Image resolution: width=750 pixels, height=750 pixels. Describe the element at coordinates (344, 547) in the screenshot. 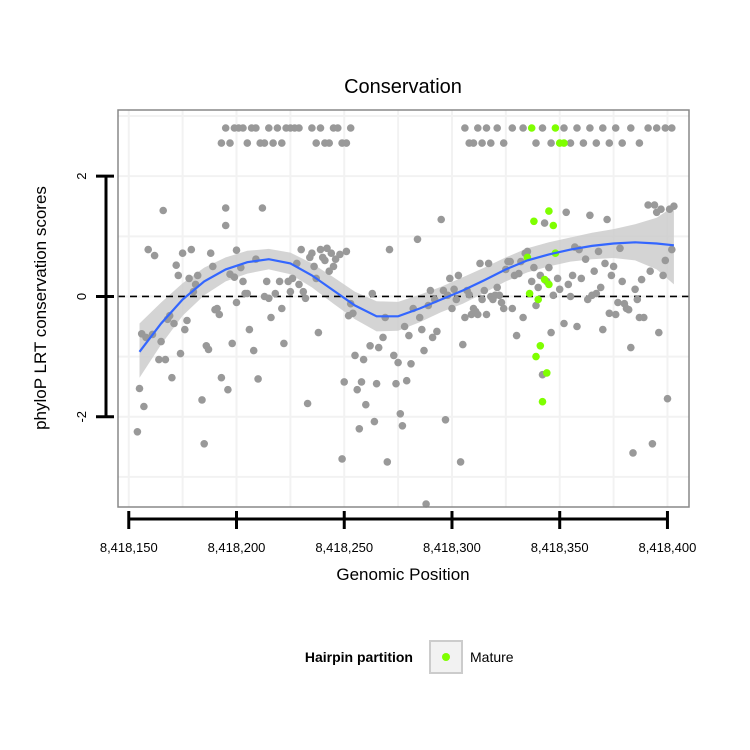

I see `x-tick-label: 8,418,250` at that location.